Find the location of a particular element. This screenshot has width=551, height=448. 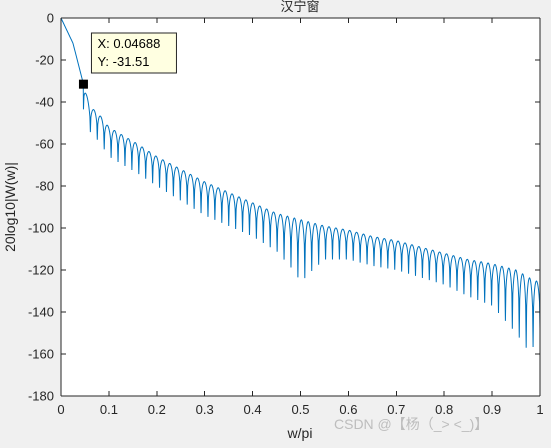

y-tick-label: -180 is located at coordinates (41, 396).